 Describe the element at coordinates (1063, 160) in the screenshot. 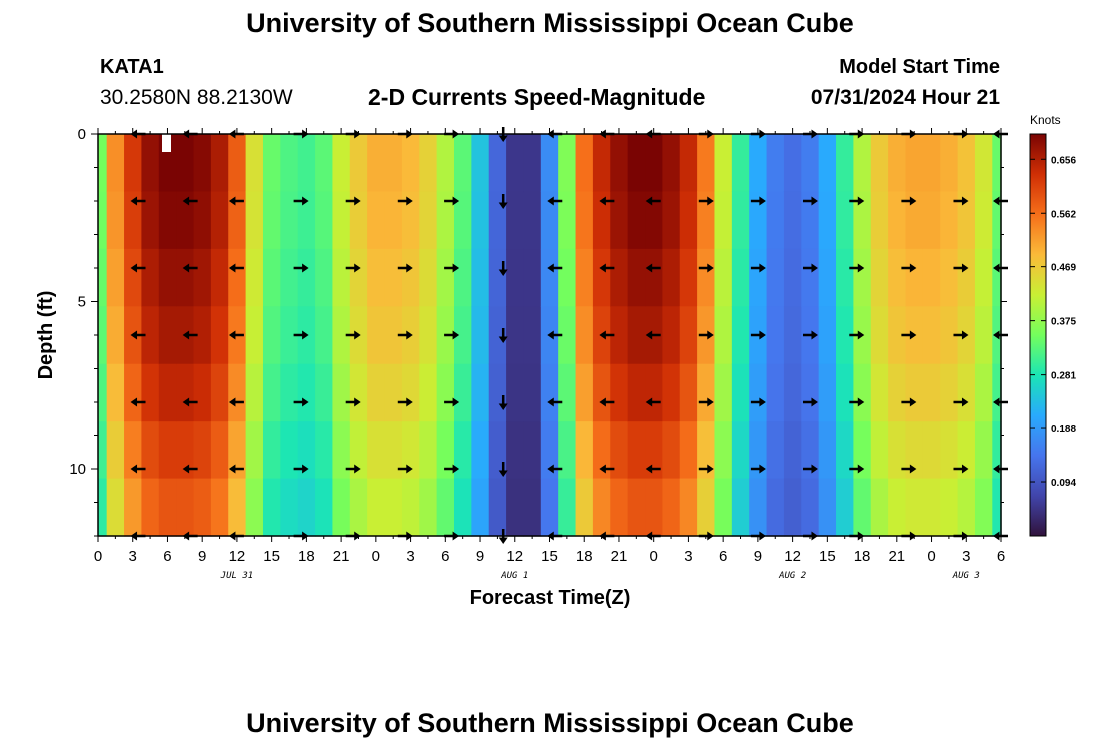

I see `colorbar-tick-label: 0.656` at that location.